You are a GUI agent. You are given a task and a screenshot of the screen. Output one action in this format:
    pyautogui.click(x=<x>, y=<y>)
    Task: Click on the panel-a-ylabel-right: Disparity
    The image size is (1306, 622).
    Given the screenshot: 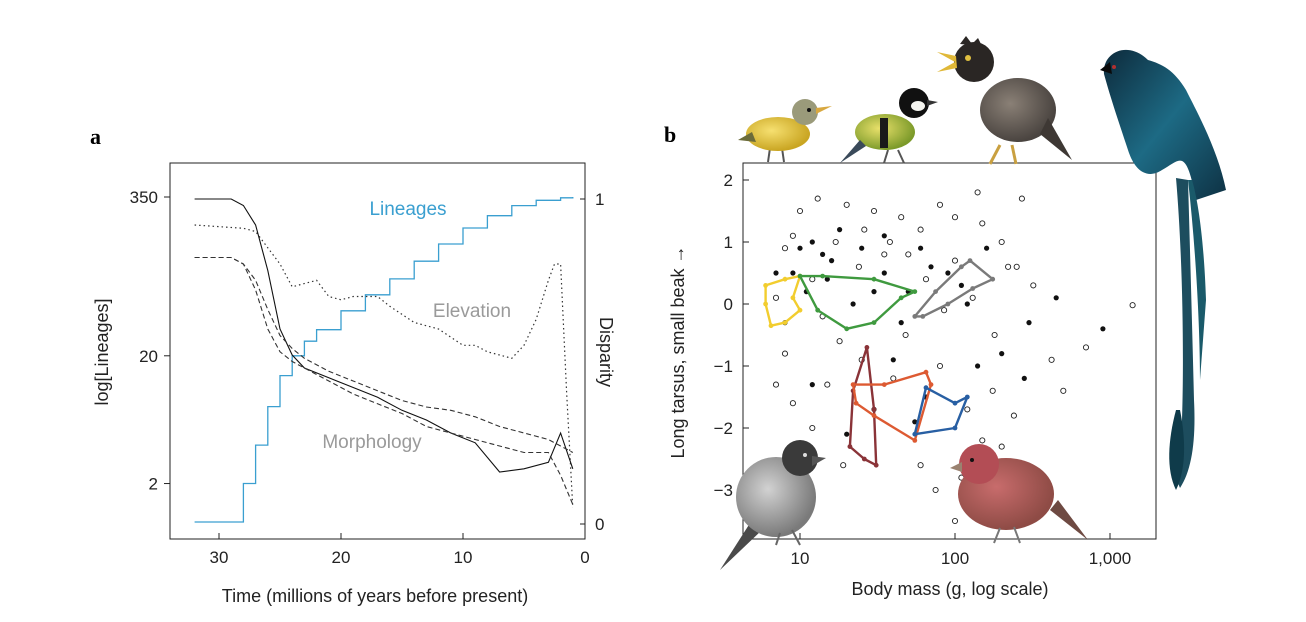 What is the action you would take?
    pyautogui.click(x=606, y=352)
    